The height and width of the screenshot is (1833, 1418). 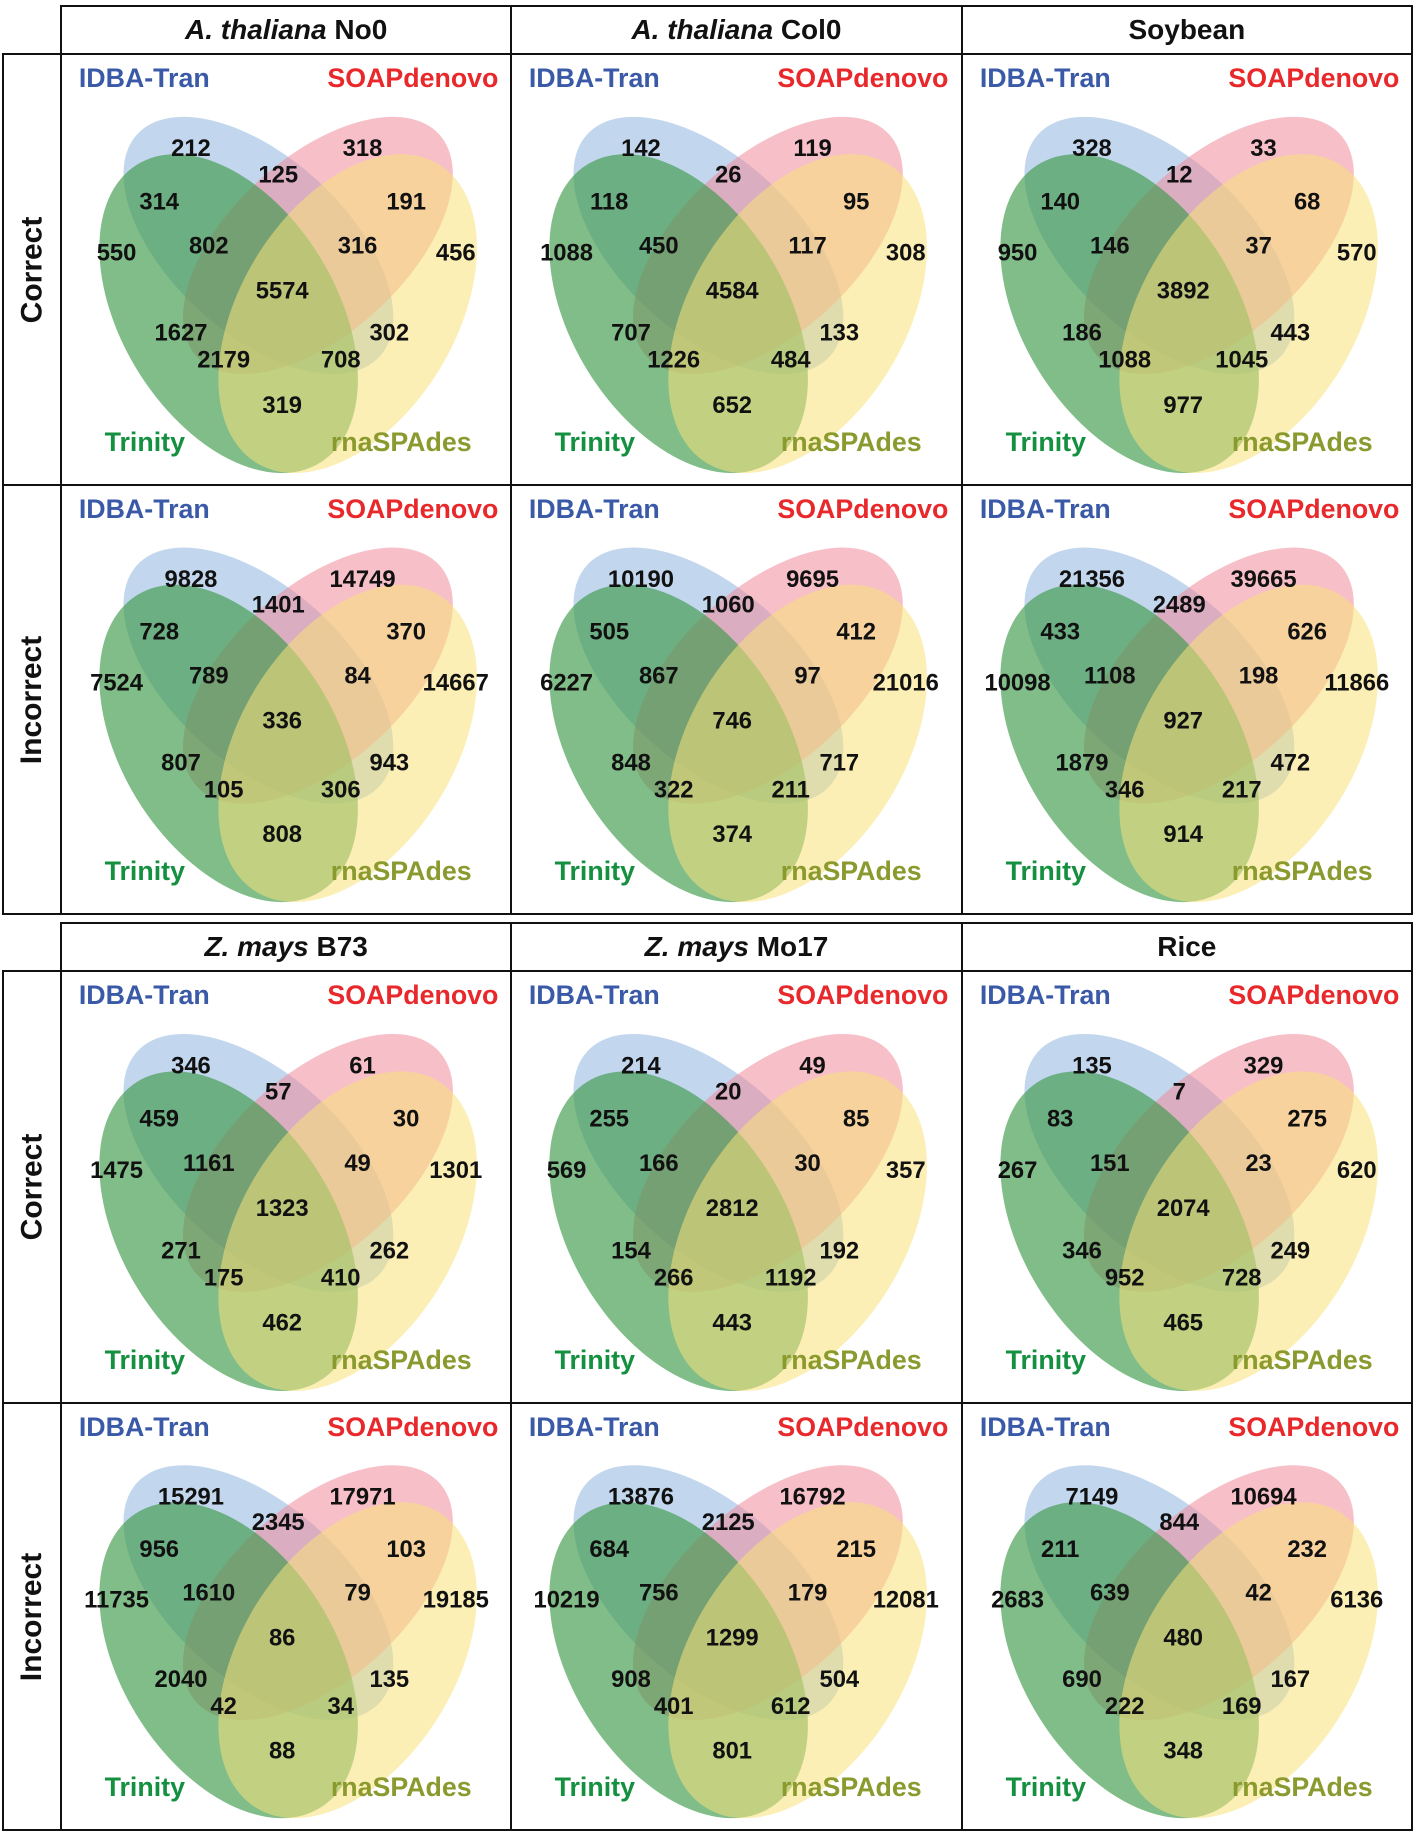 I want to click on region-count-sr: 191, so click(x=406, y=201).